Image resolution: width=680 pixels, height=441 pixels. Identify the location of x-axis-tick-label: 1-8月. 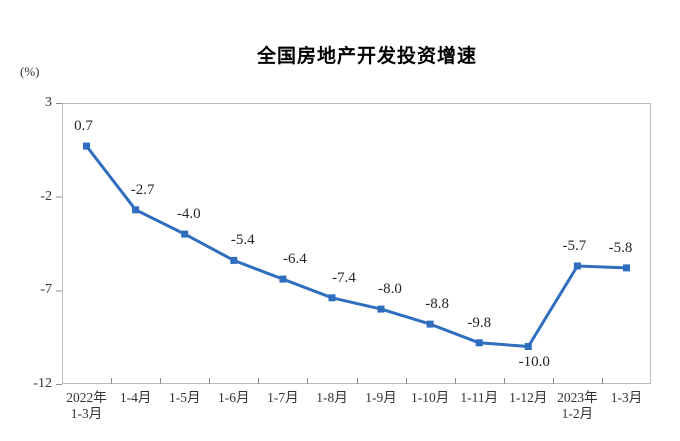
(332, 397).